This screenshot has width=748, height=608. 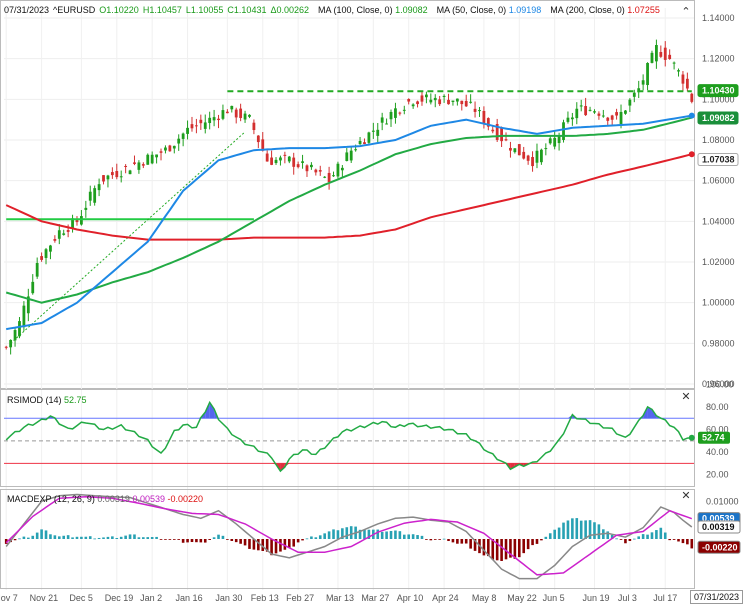 I want to click on price-label, so click(x=718, y=118).